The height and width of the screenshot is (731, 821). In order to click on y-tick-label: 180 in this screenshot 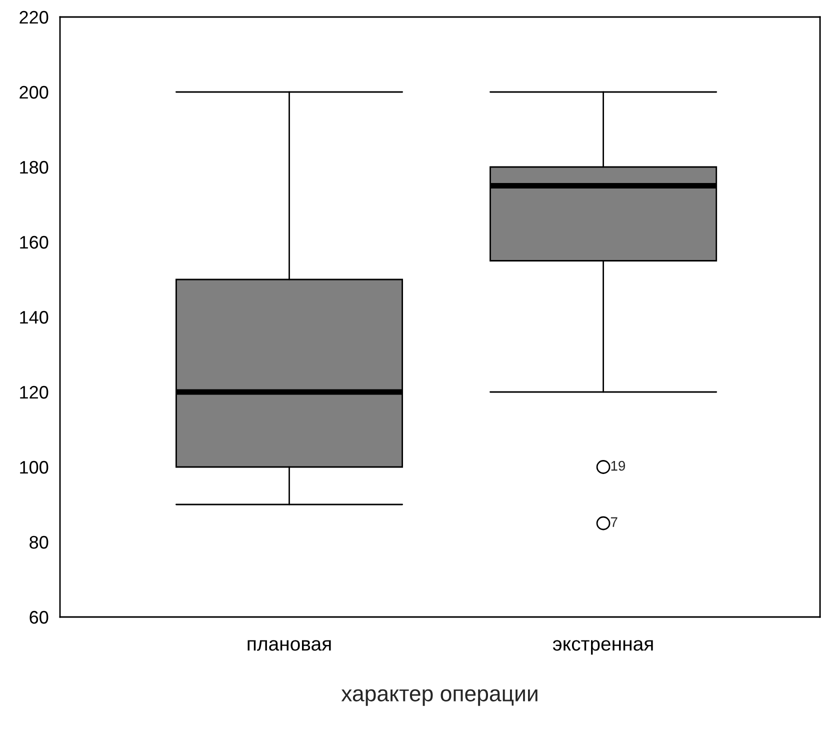, I will do `click(34, 167)`.